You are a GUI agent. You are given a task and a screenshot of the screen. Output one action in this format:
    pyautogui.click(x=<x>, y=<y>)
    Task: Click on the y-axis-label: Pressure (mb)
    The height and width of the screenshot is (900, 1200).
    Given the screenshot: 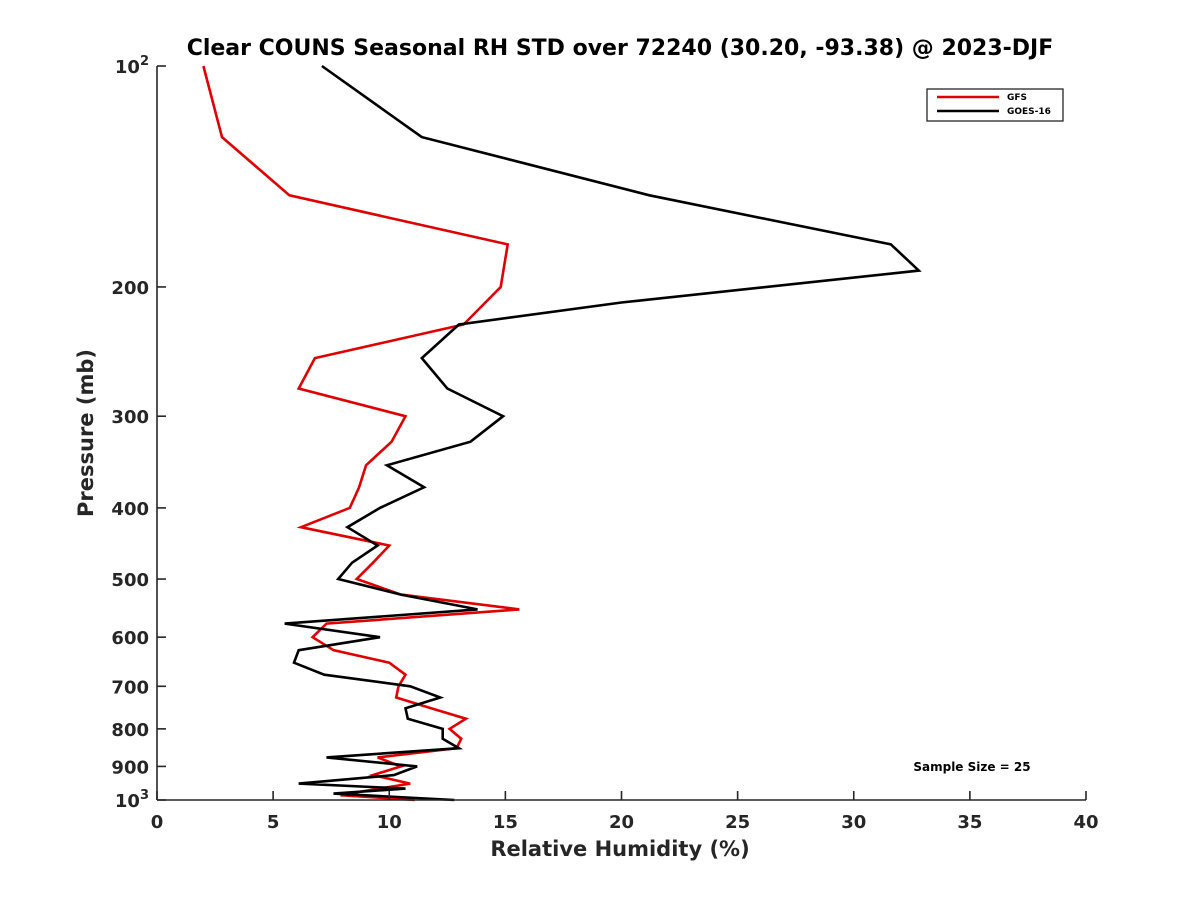 What is the action you would take?
    pyautogui.click(x=86, y=433)
    